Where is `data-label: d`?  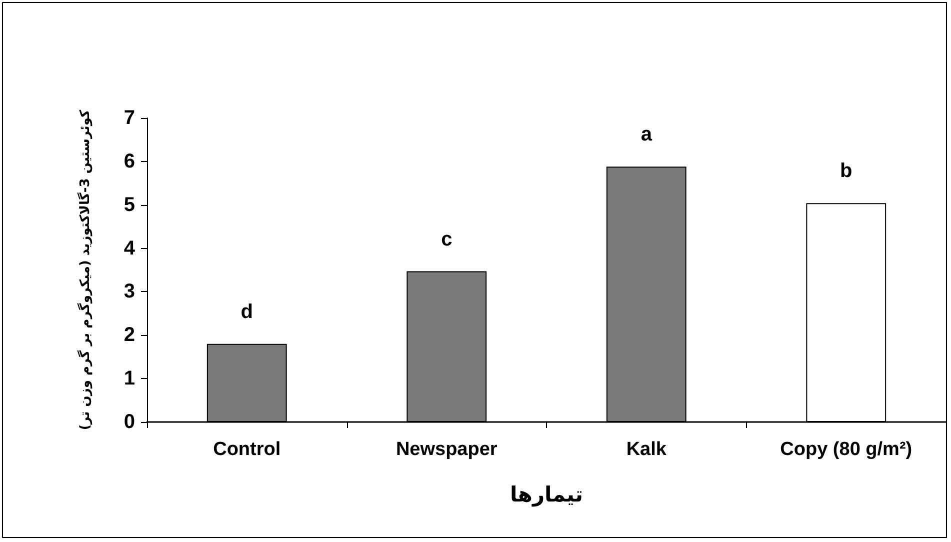
data-label: d is located at coordinates (246, 311).